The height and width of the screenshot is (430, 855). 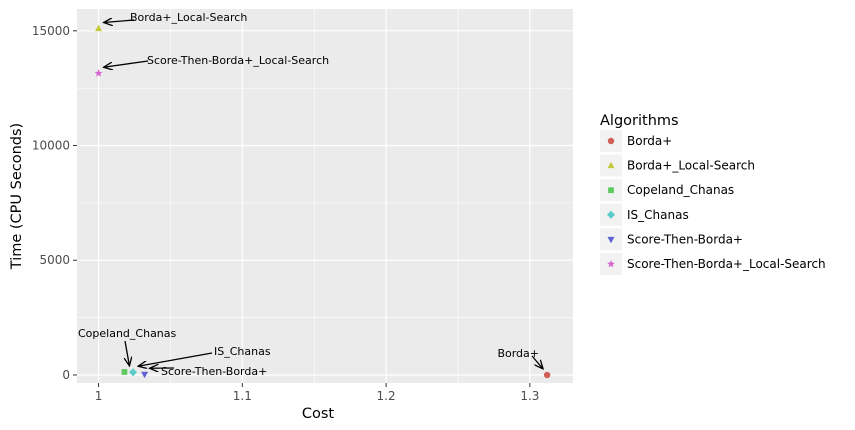 I want to click on y-tick-label: 10000, so click(x=51, y=146).